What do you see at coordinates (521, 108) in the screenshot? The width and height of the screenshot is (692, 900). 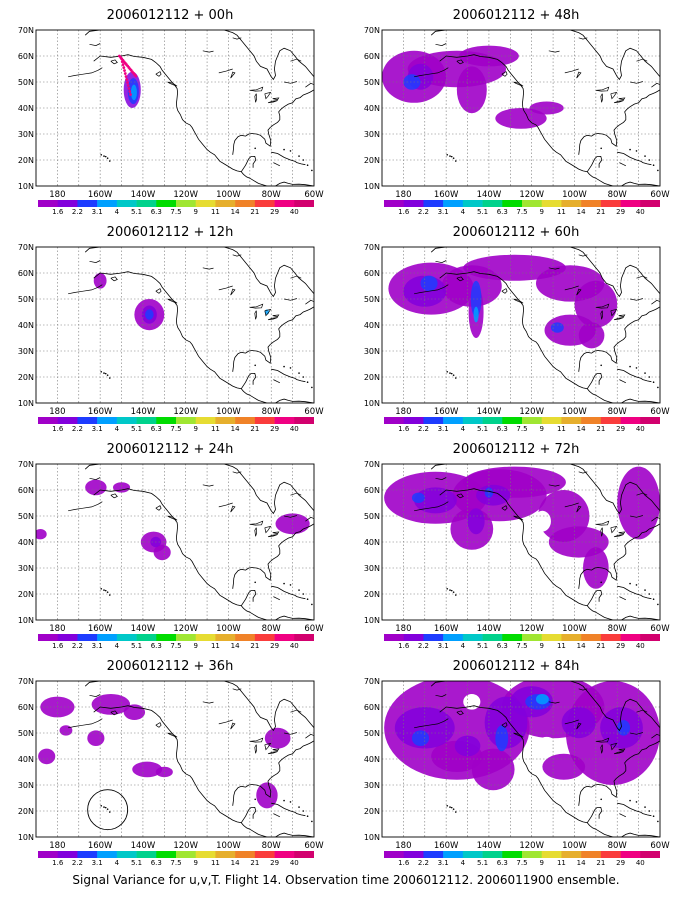 I see `map-frame` at bounding box center [521, 108].